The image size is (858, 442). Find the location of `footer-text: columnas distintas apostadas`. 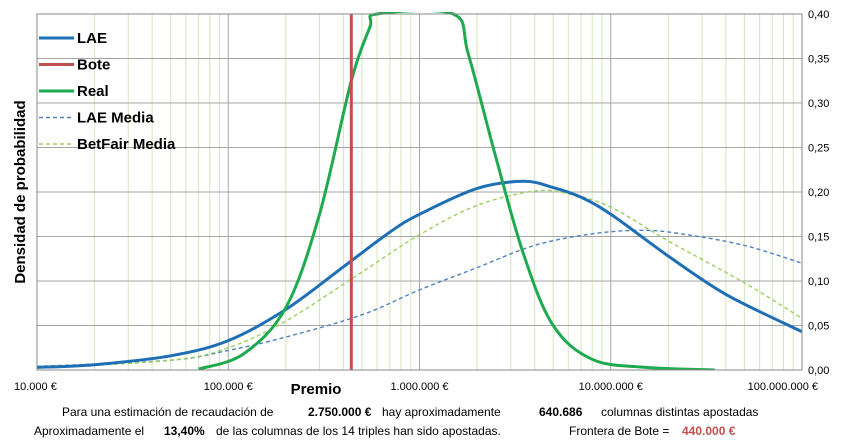

footer-text: columnas distintas apostadas is located at coordinates (680, 412).